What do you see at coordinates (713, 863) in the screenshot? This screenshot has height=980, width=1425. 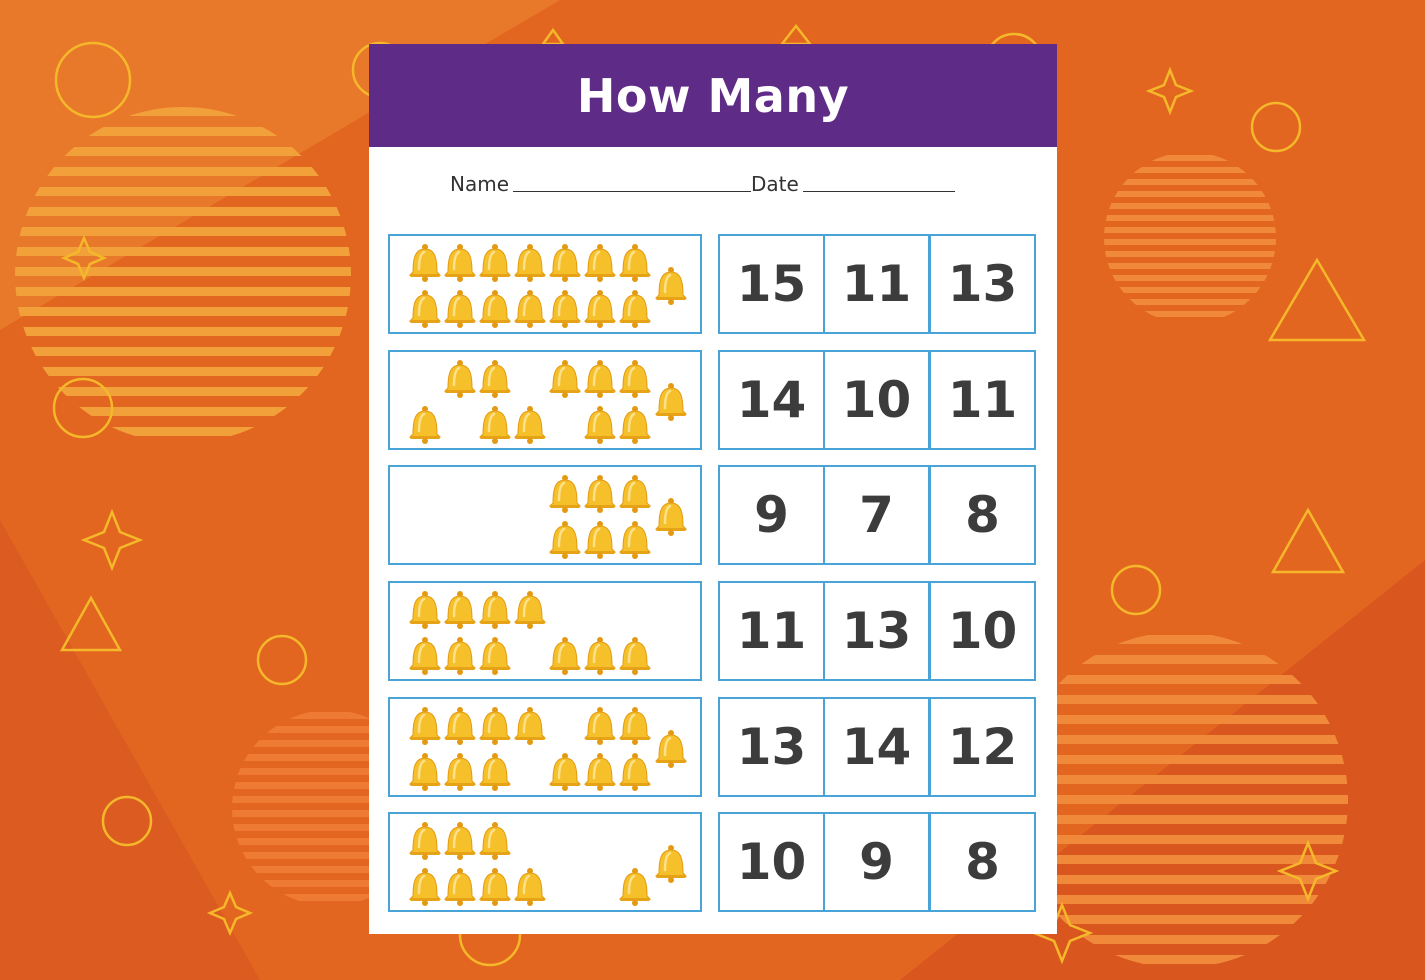 I see `question-row: 10 9 8` at bounding box center [713, 863].